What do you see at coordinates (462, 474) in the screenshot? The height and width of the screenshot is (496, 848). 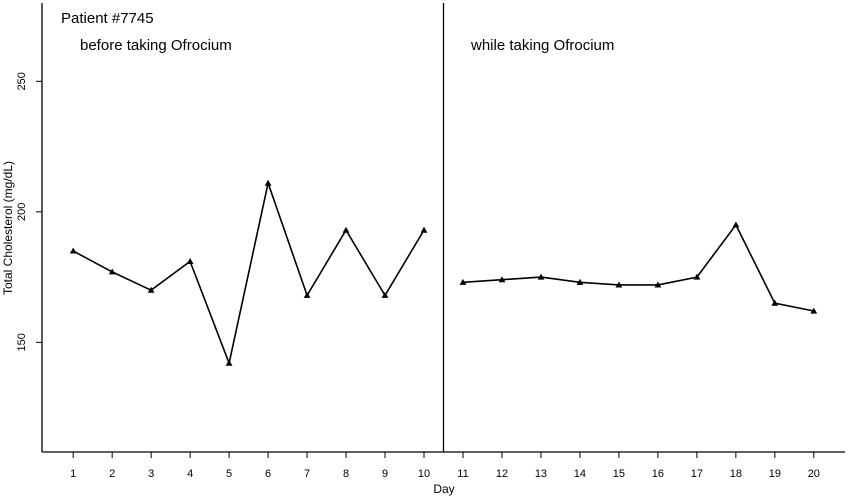 I see `x-tick-label-11: 11` at bounding box center [462, 474].